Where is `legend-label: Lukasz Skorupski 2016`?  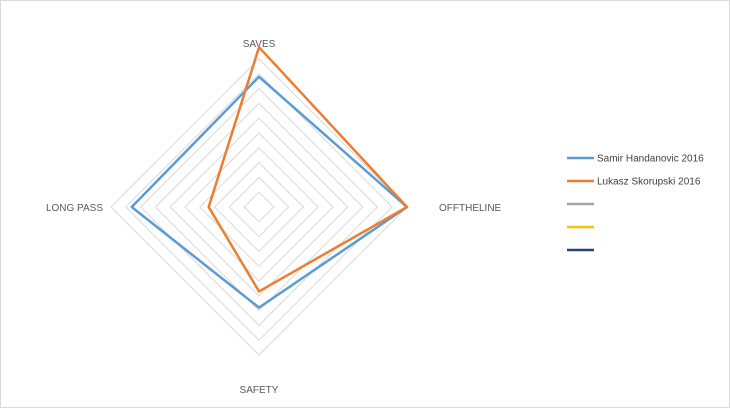
legend-label: Lukasz Skorupski 2016 is located at coordinates (649, 182).